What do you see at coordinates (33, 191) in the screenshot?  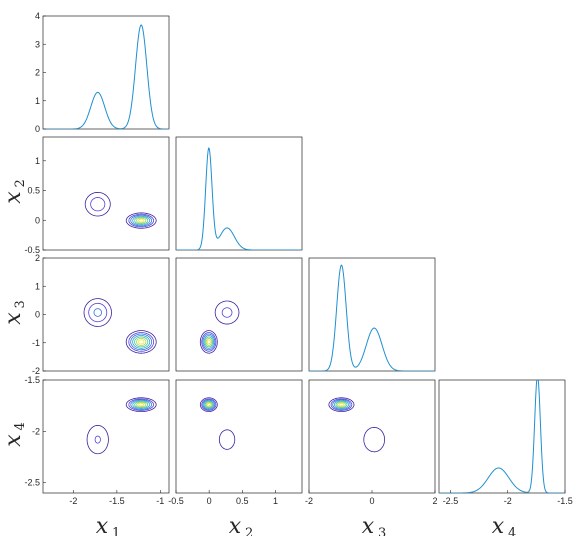 I see `y-tick-label: 0.5` at bounding box center [33, 191].